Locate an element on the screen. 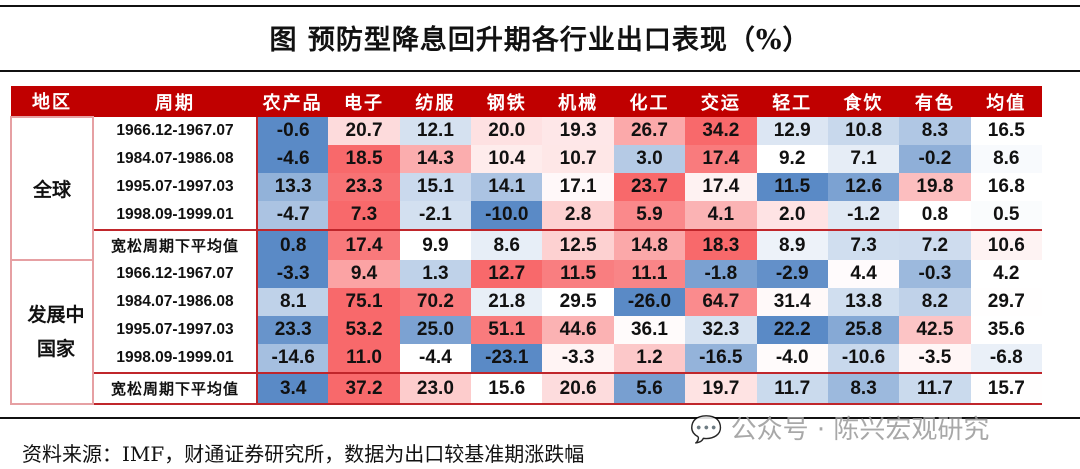 The height and width of the screenshot is (469, 1080). source-note: 资料来源：IMF，财通证券研究所，数据为出口较基准期涨跌幅 is located at coordinates (303, 454).